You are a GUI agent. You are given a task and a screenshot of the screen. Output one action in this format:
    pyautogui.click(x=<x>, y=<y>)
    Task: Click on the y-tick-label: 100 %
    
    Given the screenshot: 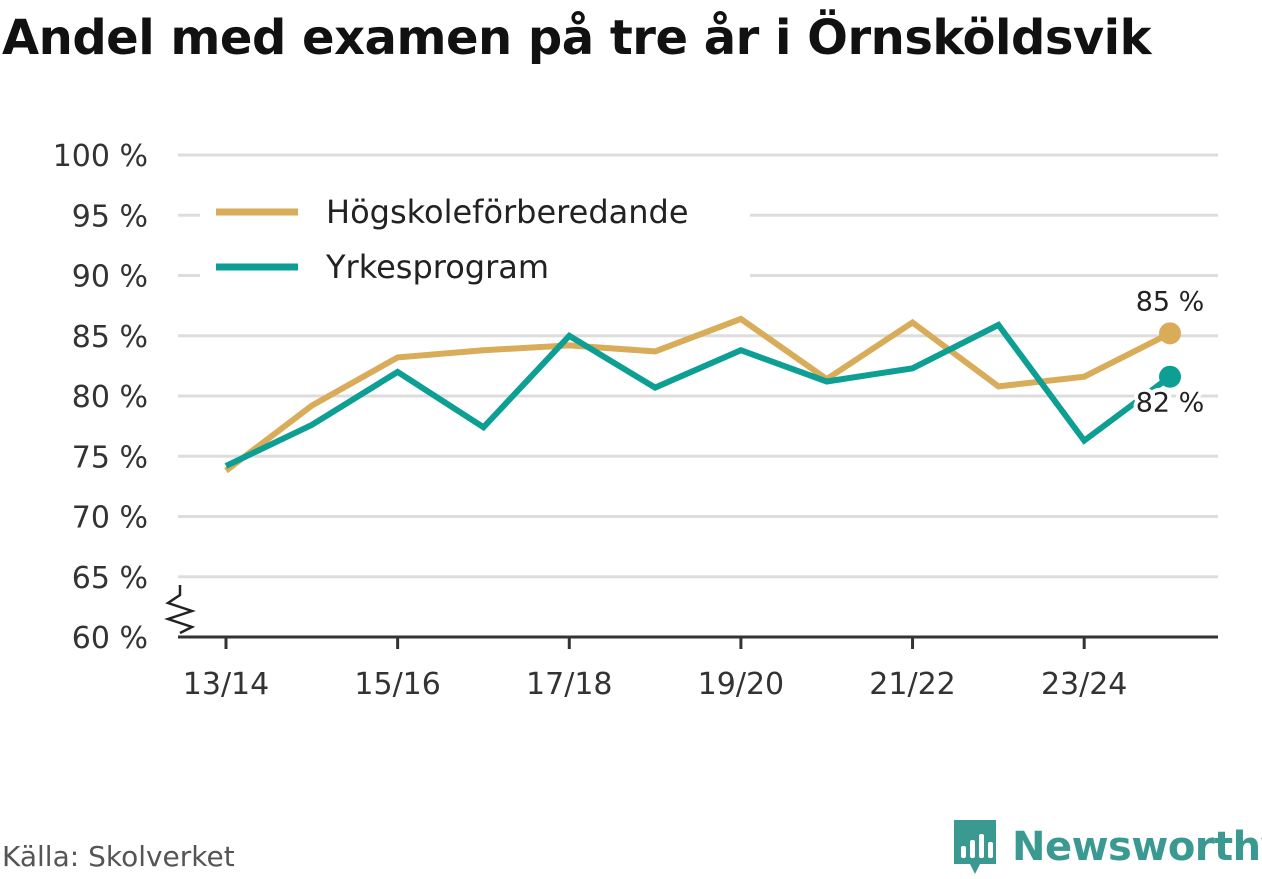 What is the action you would take?
    pyautogui.click(x=100, y=156)
    